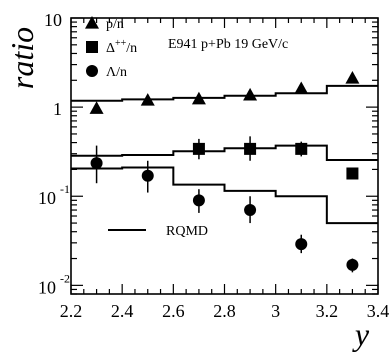 This screenshot has height=353, width=391. What do you see at coordinates (131, 48) in the screenshot?
I see `legend-label-tail: /n` at bounding box center [131, 48].